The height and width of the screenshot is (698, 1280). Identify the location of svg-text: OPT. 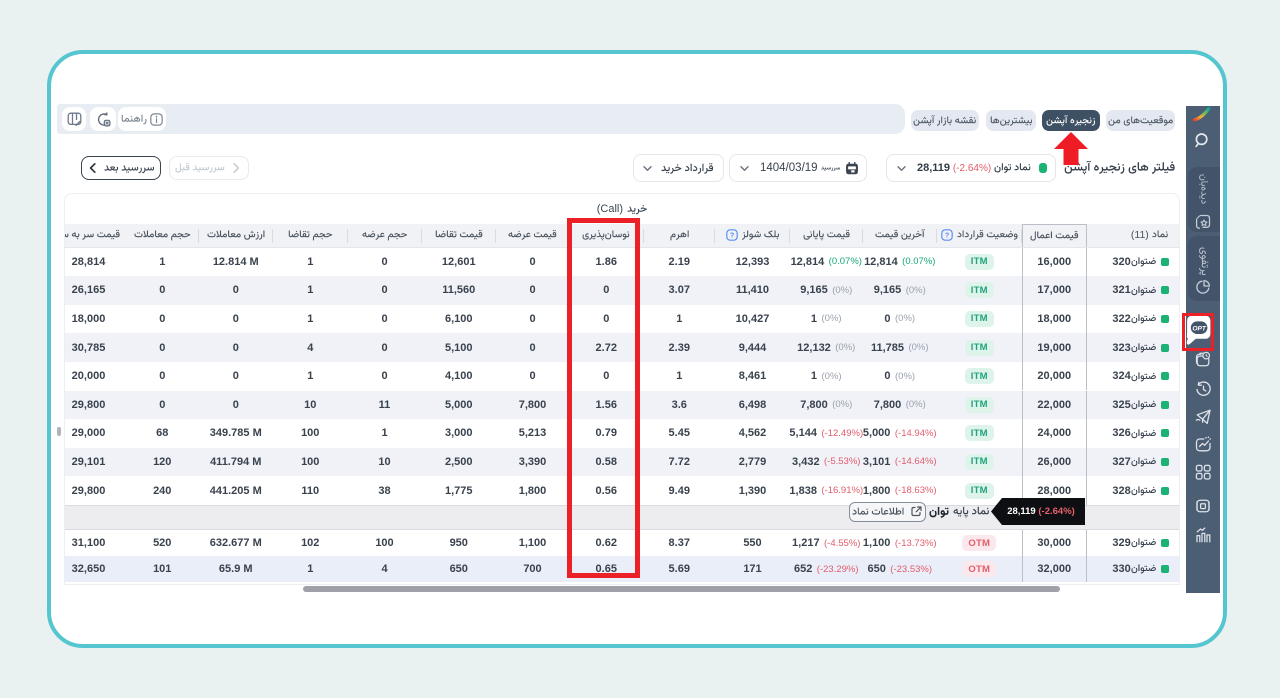
(1199, 329).